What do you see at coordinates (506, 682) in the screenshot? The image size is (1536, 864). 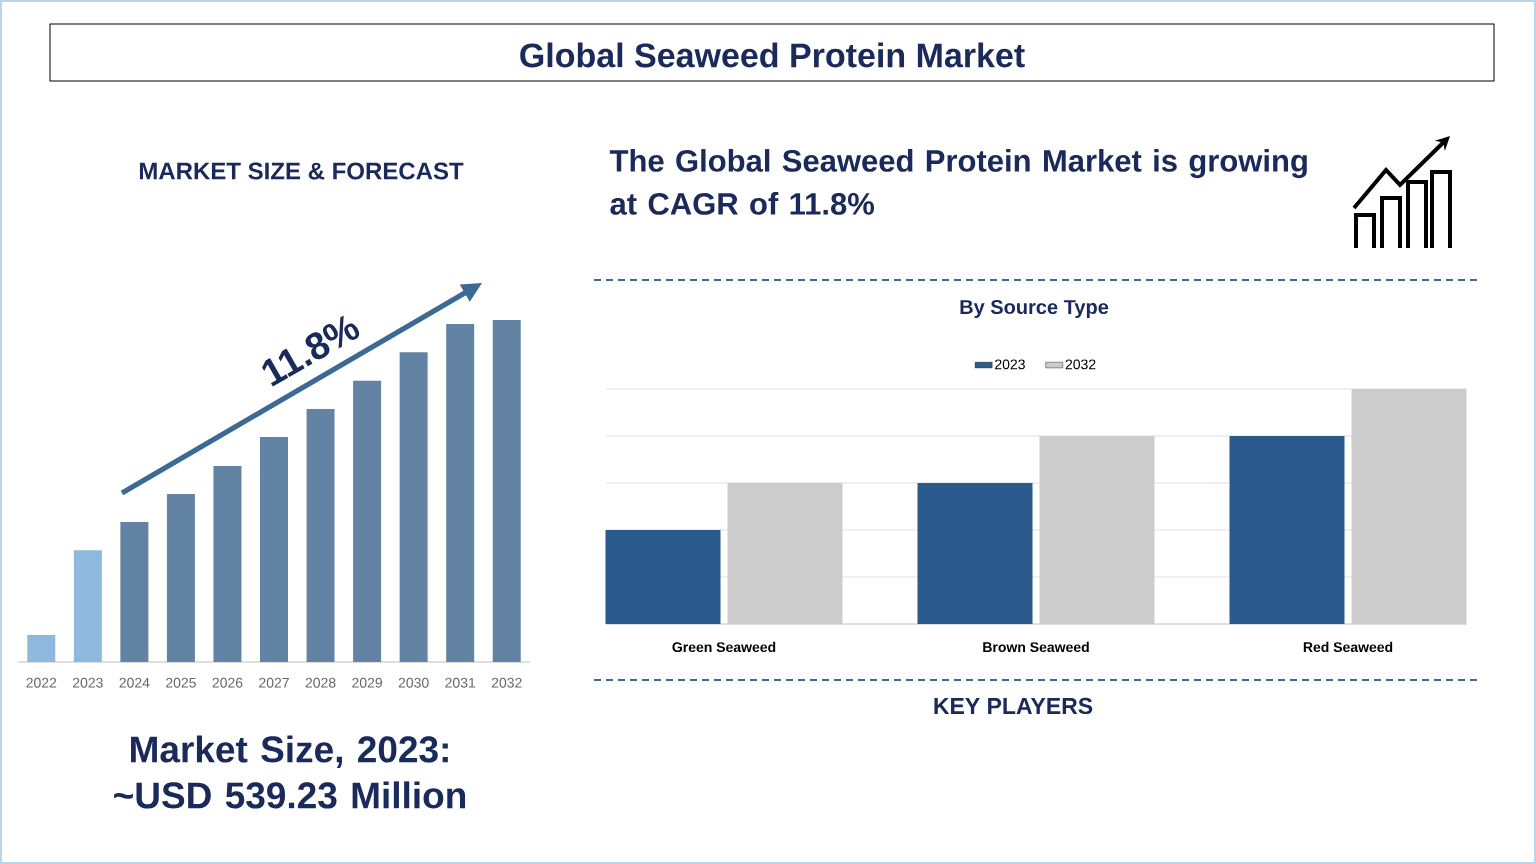 I see `x-tick-label: 2032` at bounding box center [506, 682].